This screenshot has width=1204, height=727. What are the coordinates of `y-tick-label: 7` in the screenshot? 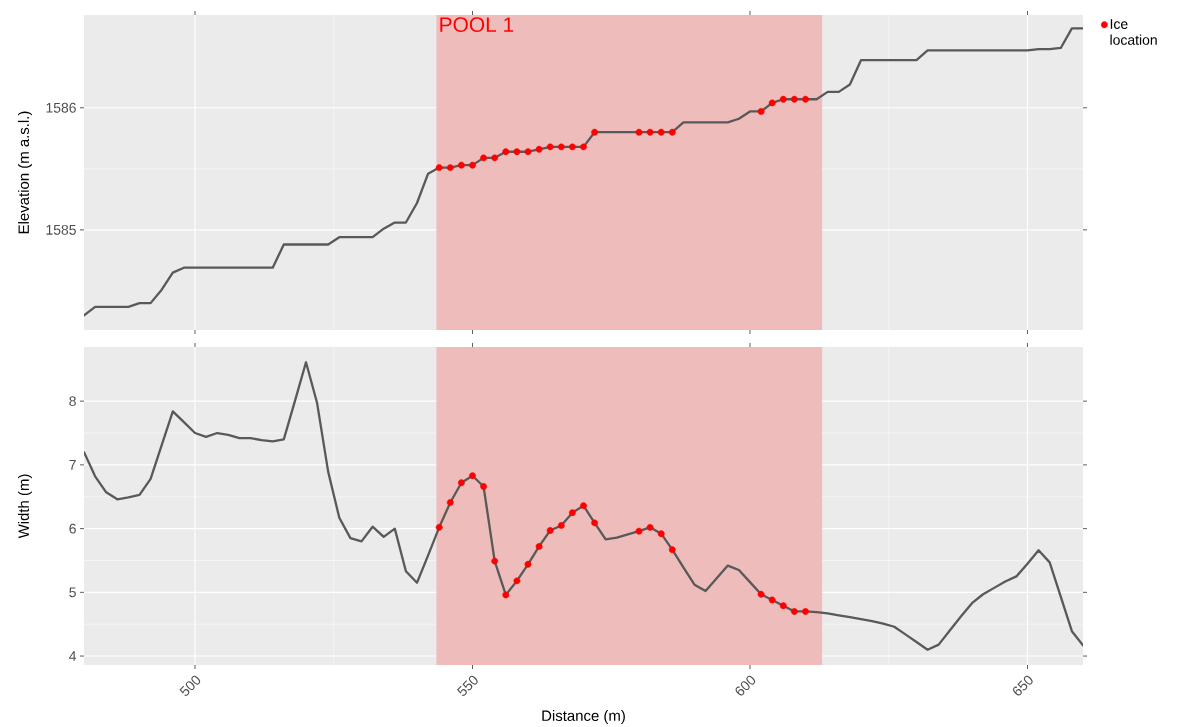 It's located at (72, 464).